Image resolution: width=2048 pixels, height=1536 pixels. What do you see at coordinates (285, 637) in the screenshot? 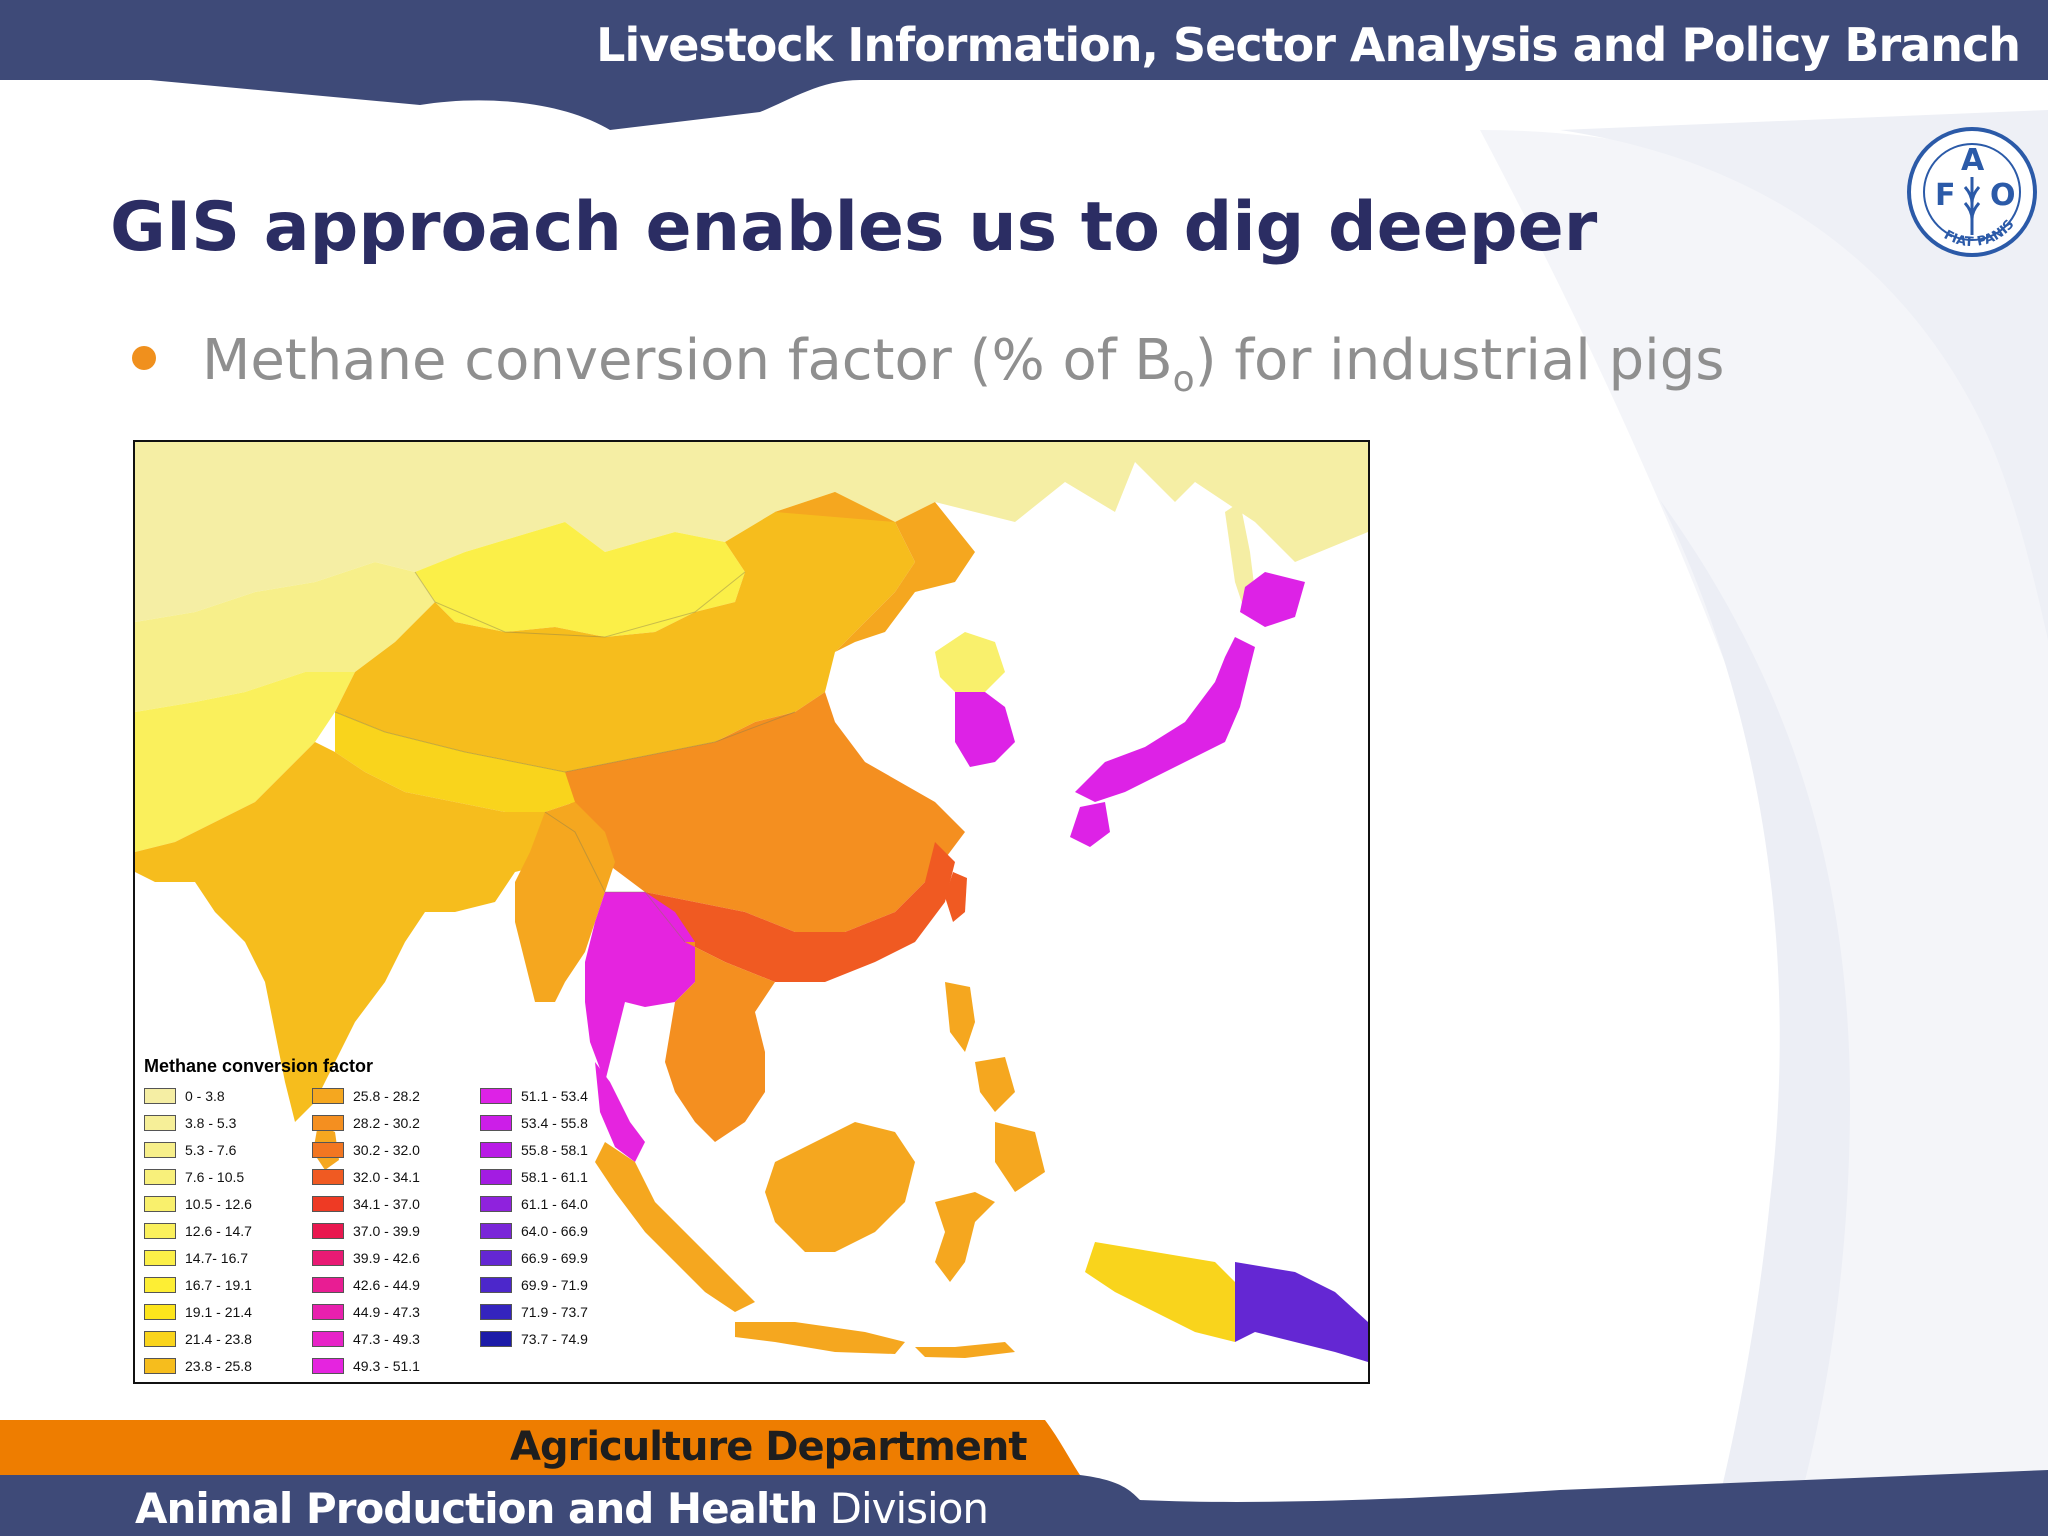
I see `map-region-kazakhstan` at bounding box center [285, 637].